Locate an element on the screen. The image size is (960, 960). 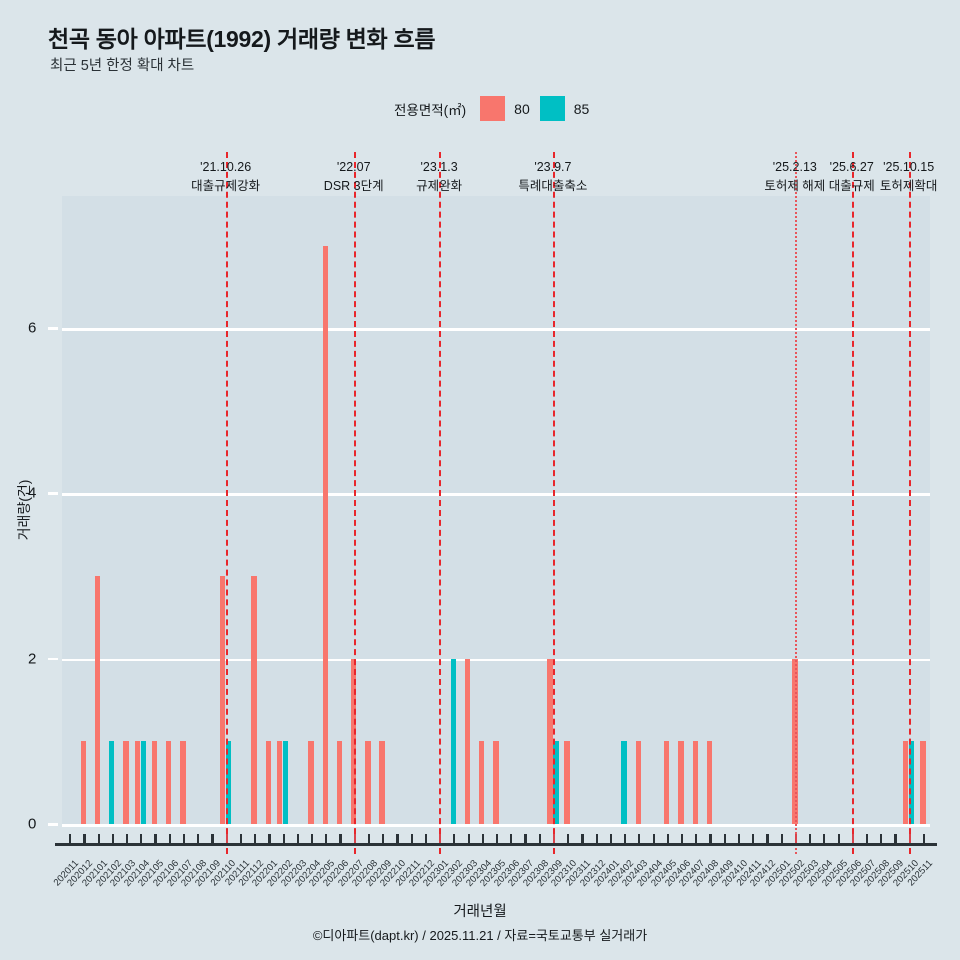
legend-item-80: 80 is located at coordinates (505, 108).